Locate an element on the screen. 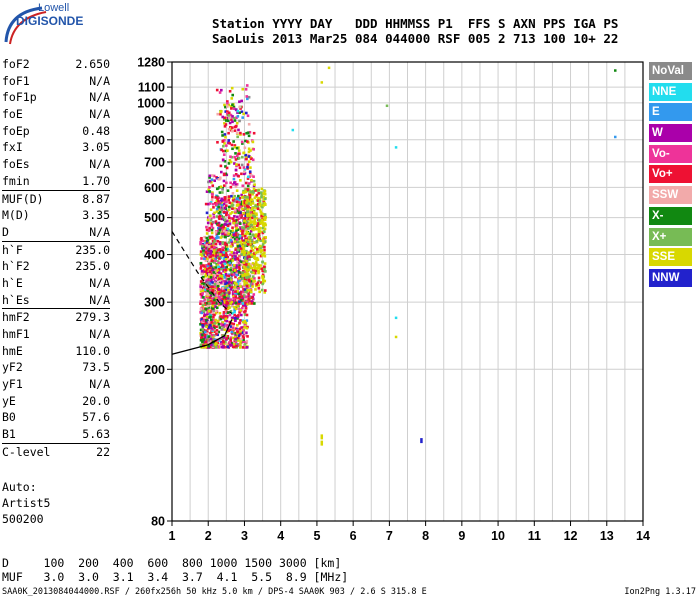  param-row: yE 20.0 is located at coordinates (58, 401).